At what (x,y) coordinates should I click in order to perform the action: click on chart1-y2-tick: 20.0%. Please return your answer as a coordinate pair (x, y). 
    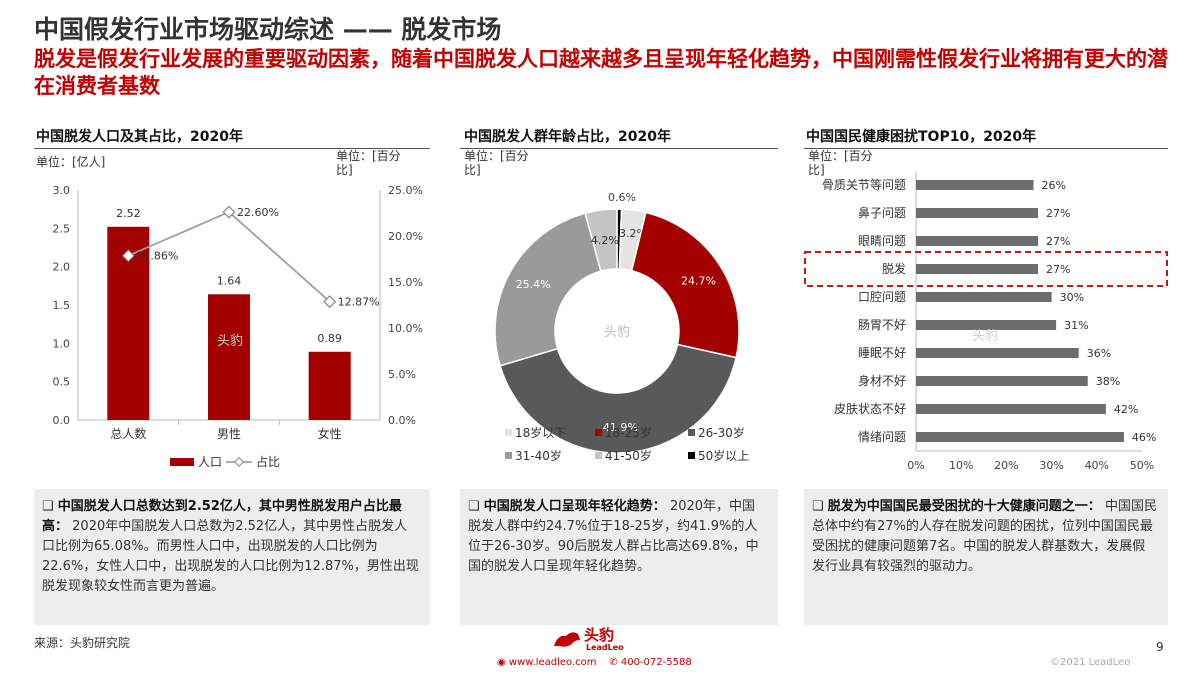
    Looking at the image, I should click on (405, 236).